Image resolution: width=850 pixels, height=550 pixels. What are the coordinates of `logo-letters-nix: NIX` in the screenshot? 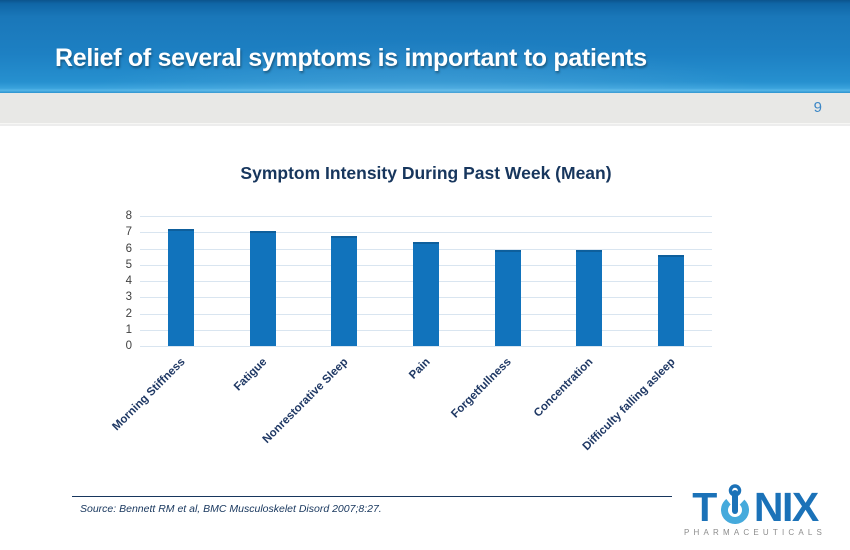 It's located at (786, 507).